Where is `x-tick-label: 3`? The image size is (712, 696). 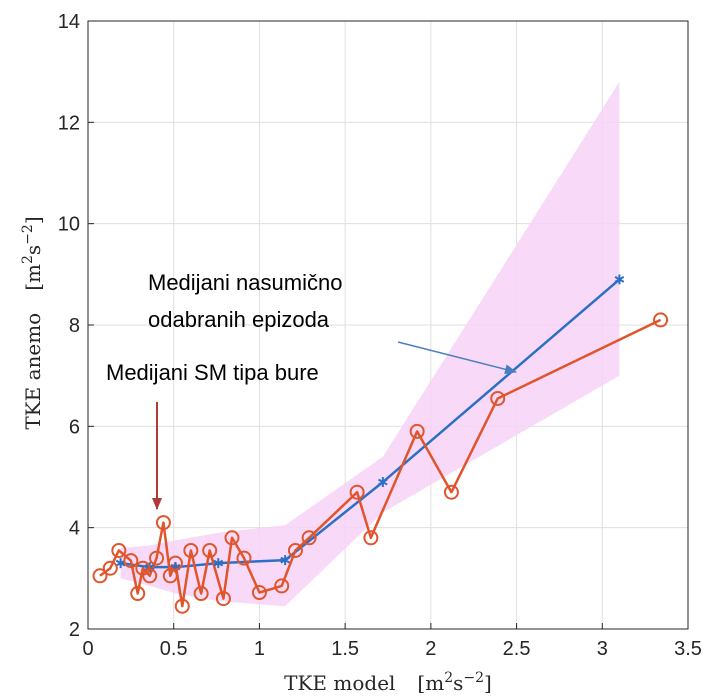
x-tick-label: 3 is located at coordinates (602, 649).